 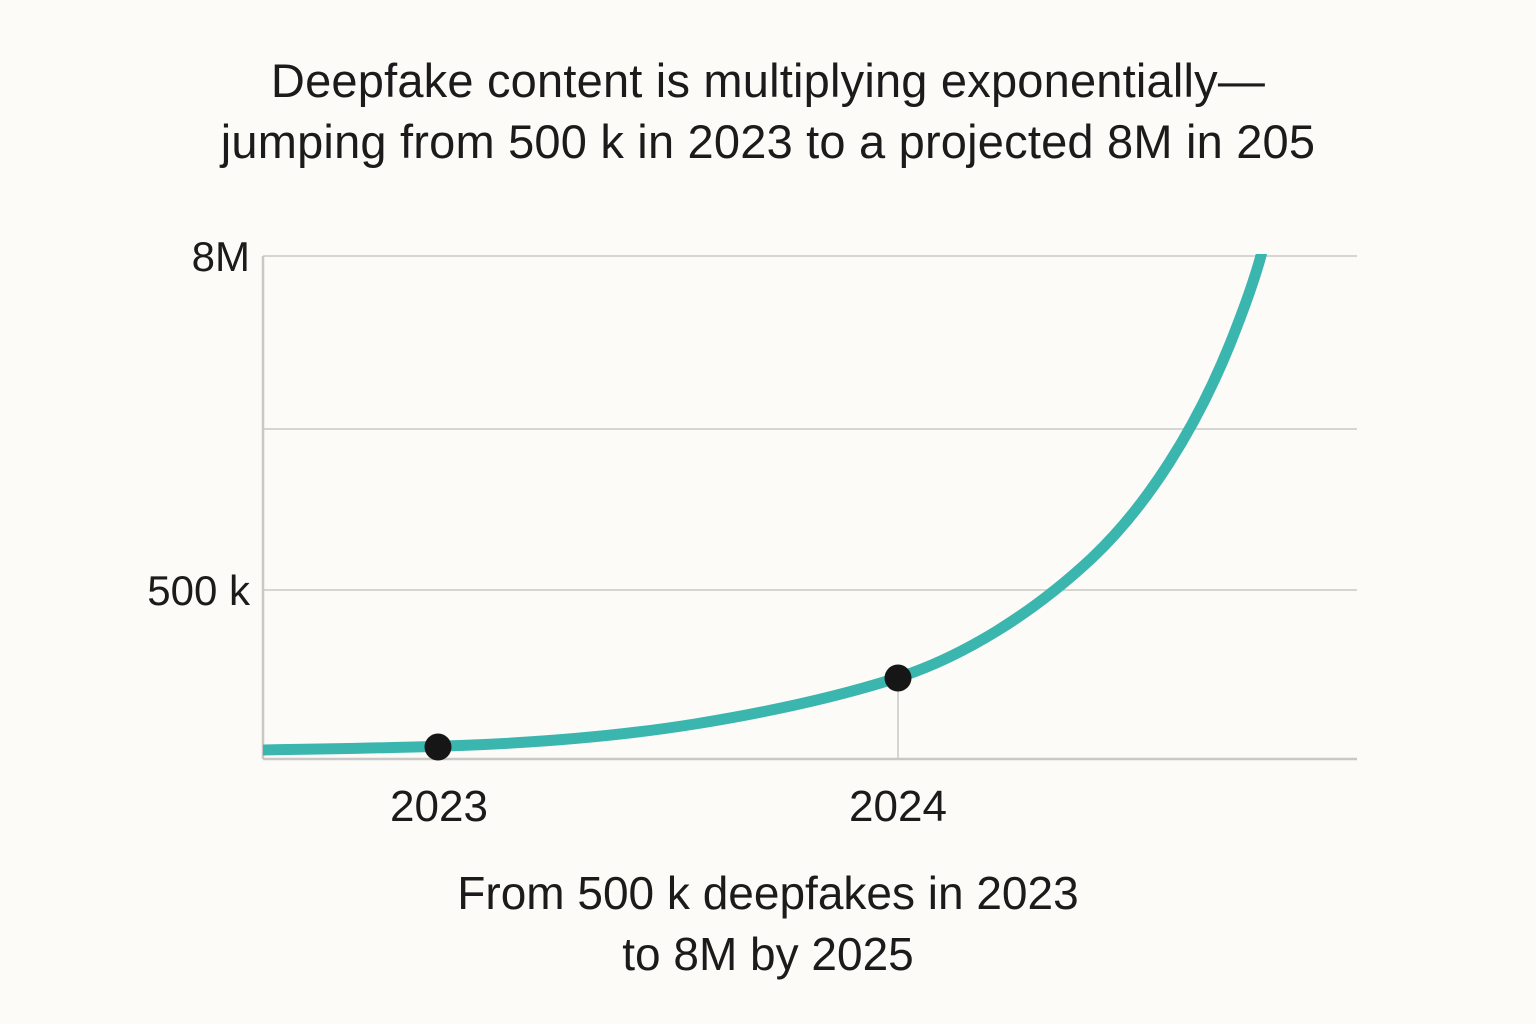 I want to click on data-point-2024, so click(x=898, y=678).